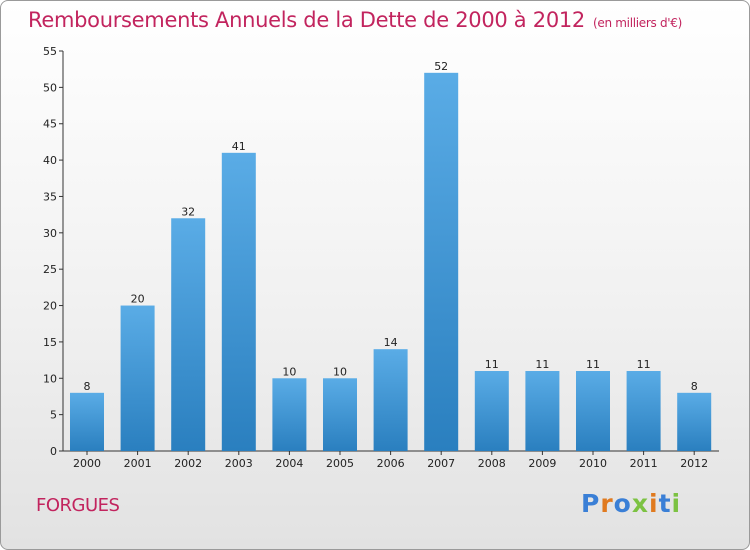 The image size is (750, 550). What do you see at coordinates (593, 364) in the screenshot?
I see `data-label-2010: 11` at bounding box center [593, 364].